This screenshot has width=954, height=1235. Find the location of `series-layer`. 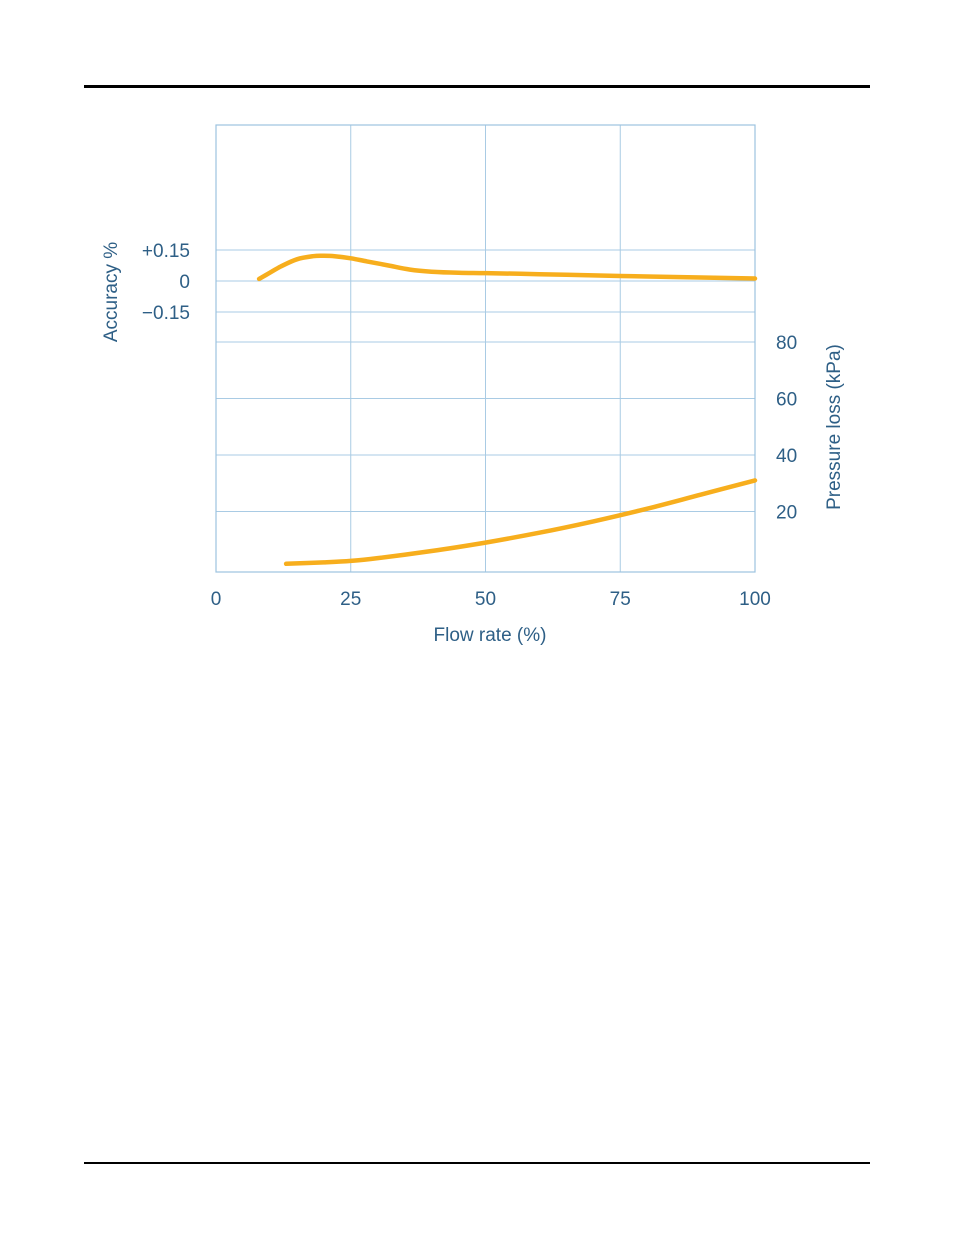

series-layer is located at coordinates (507, 410).